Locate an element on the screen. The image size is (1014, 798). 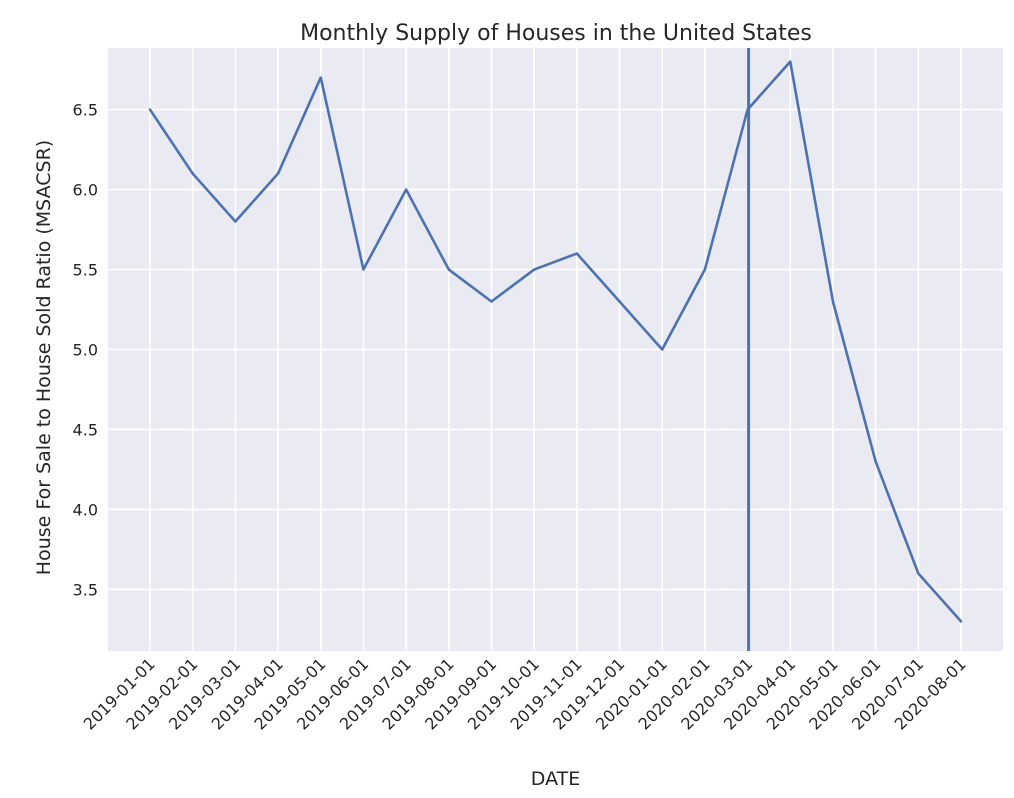
y-tick-label: 3.5 is located at coordinates (85, 589).